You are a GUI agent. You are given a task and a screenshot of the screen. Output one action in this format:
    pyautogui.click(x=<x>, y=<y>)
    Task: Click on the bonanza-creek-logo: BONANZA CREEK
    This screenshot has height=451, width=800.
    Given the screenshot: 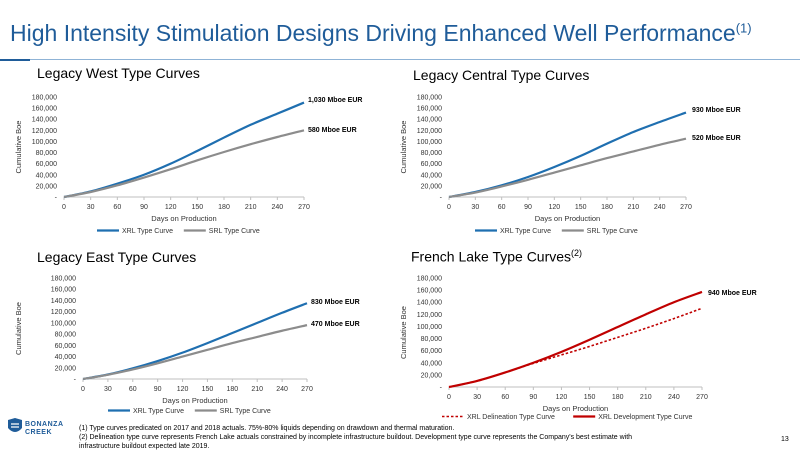 What is the action you would take?
    pyautogui.click(x=36, y=427)
    